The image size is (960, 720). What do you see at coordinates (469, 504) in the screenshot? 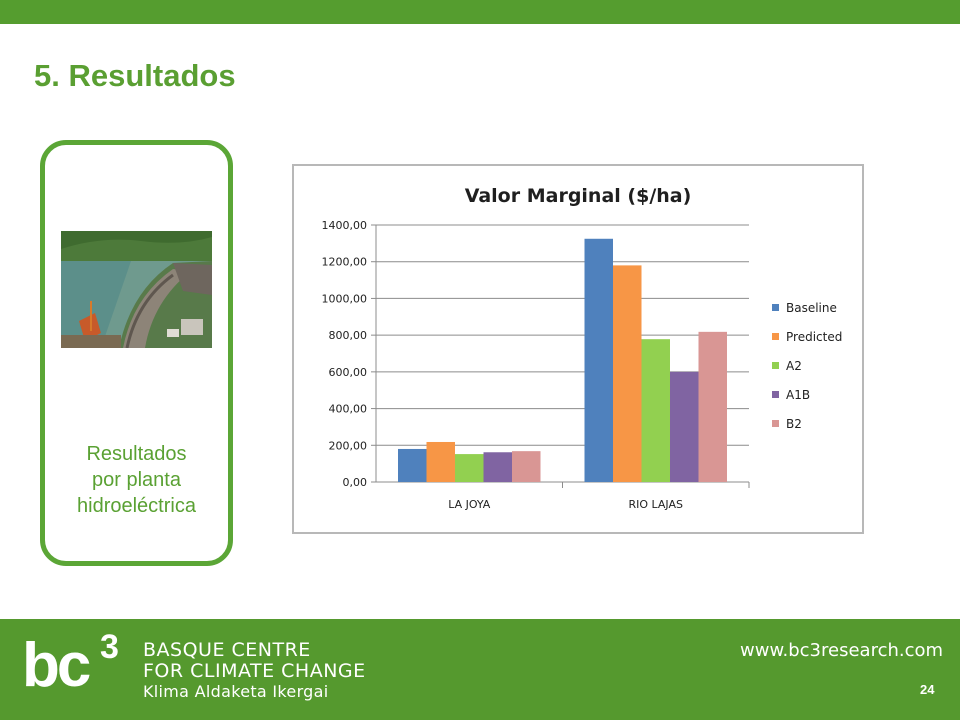
I see `x-tick-label: LA JOYA` at bounding box center [469, 504].